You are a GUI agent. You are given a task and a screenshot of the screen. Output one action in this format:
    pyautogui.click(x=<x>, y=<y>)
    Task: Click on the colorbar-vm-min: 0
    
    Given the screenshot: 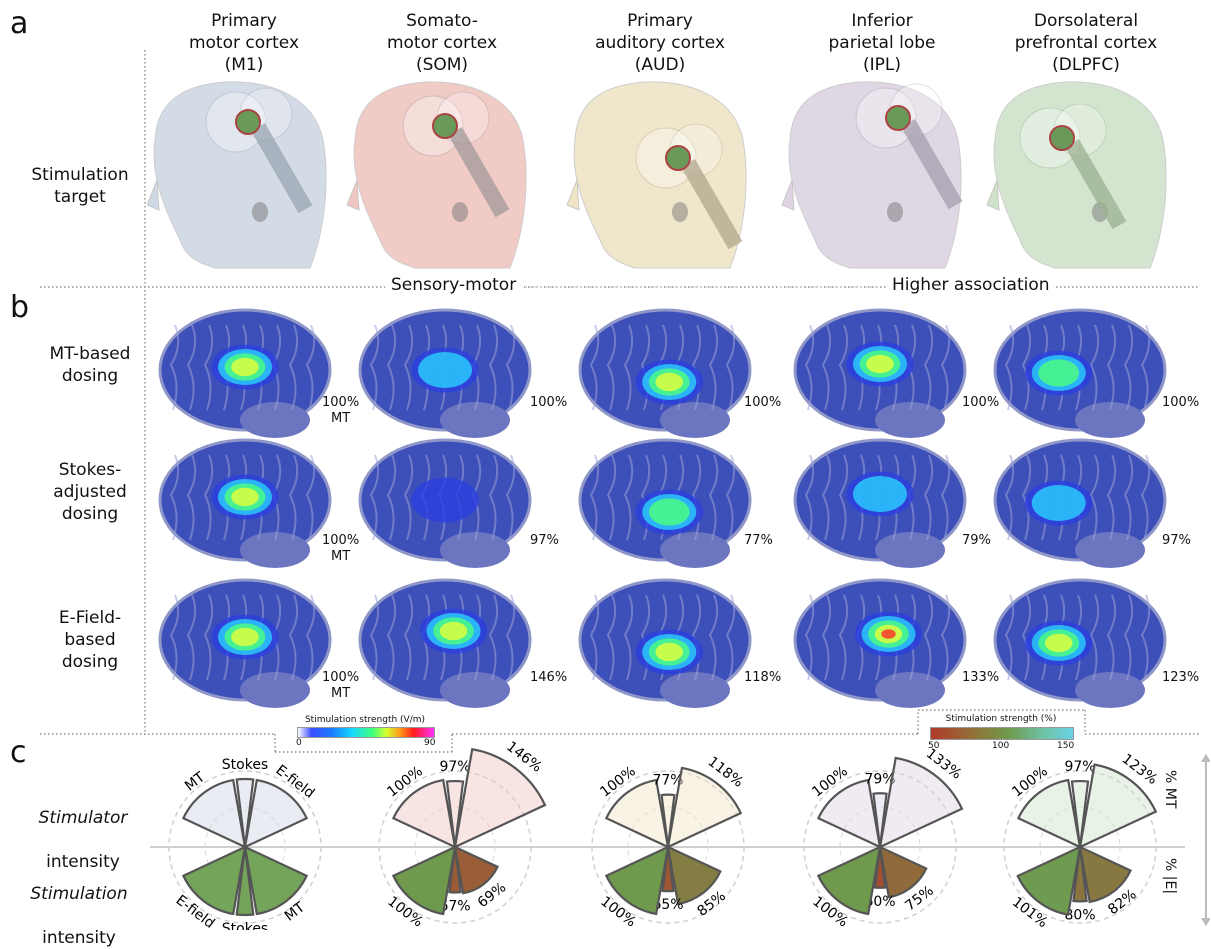 What is the action you would take?
    pyautogui.click(x=299, y=743)
    